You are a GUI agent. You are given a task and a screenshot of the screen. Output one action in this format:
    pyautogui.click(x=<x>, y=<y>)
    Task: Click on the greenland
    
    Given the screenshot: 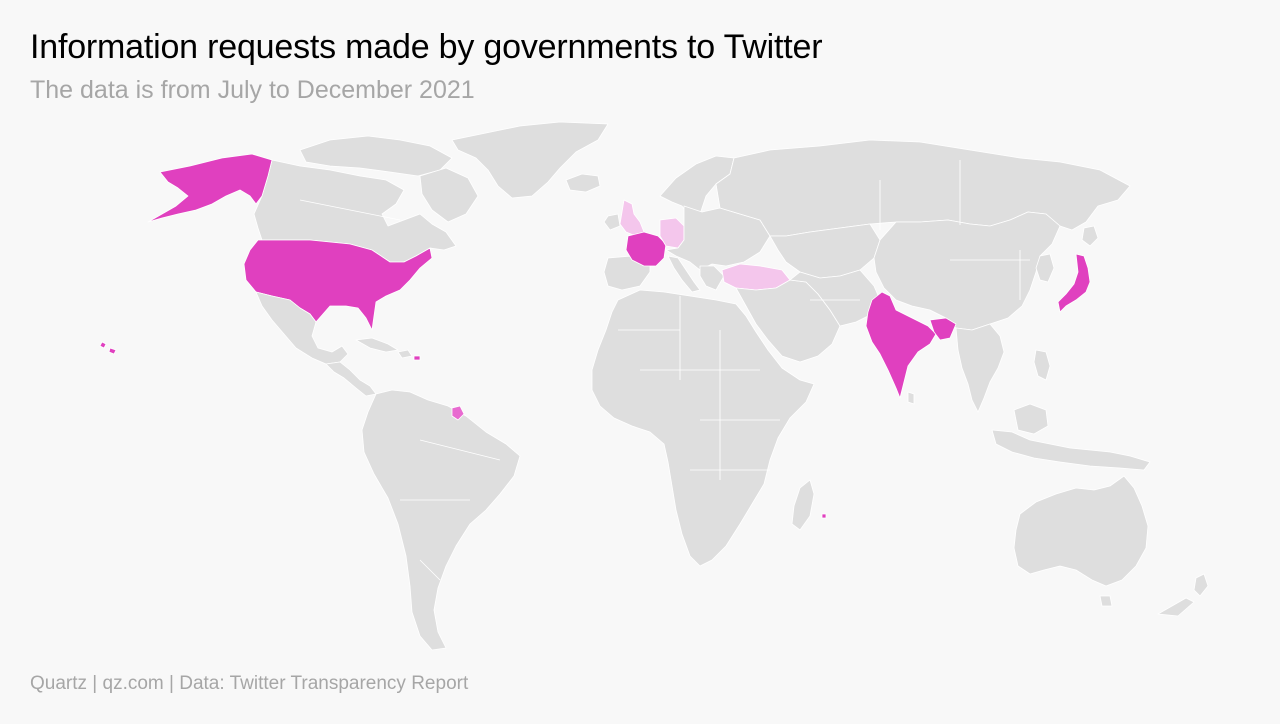 What is the action you would take?
    pyautogui.click(x=530, y=160)
    